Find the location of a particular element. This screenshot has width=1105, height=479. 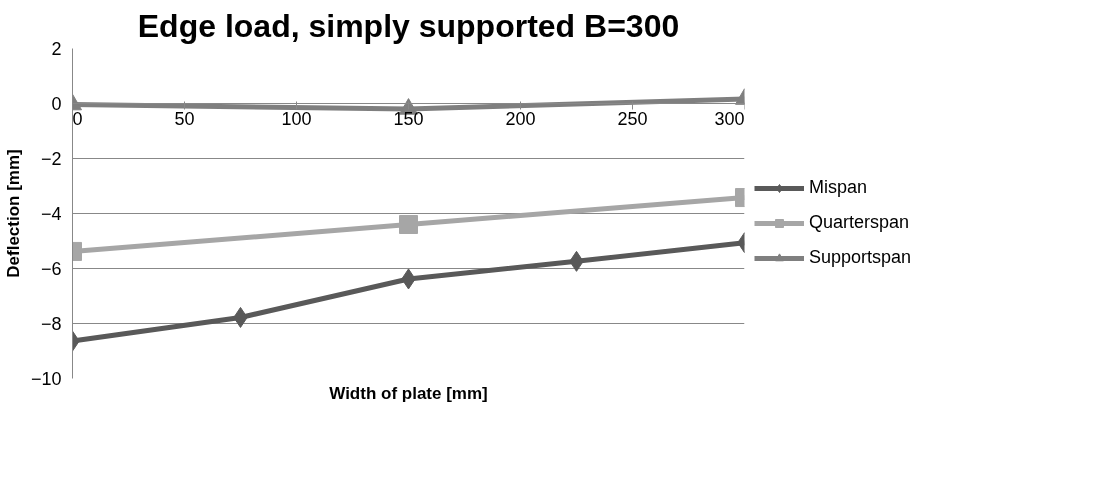

legend-label: Mispan is located at coordinates (838, 187).